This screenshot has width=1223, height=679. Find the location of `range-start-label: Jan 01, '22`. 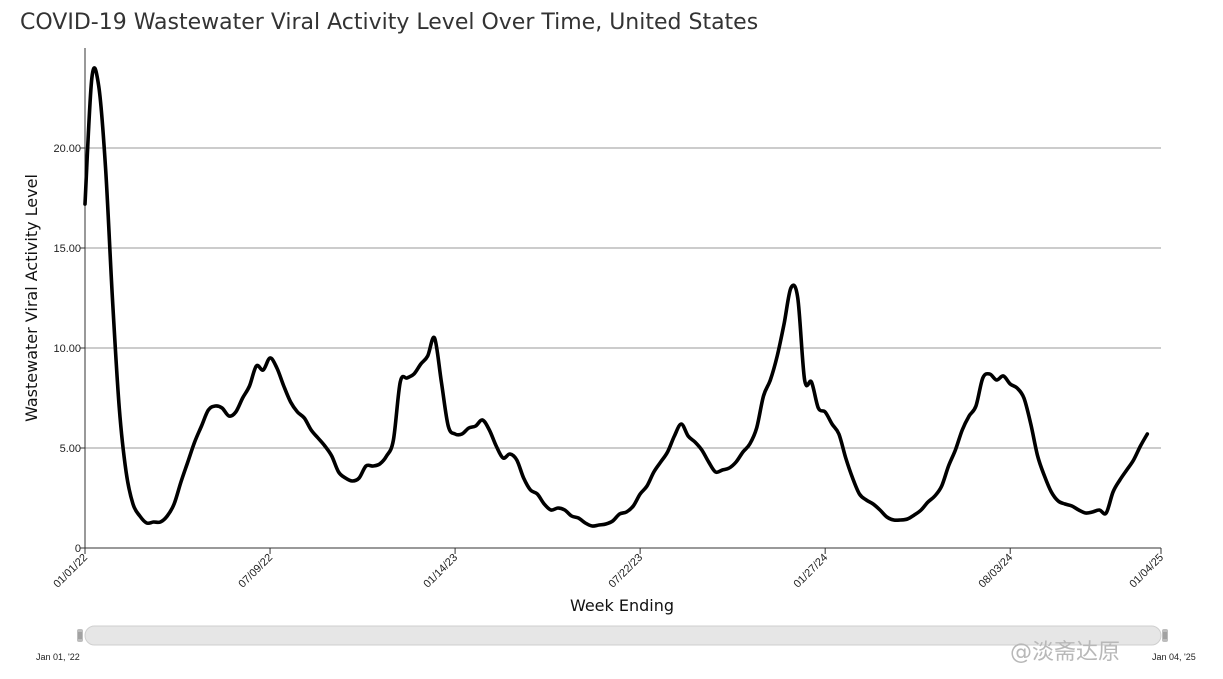

range-start-label: Jan 01, '22 is located at coordinates (58, 657).